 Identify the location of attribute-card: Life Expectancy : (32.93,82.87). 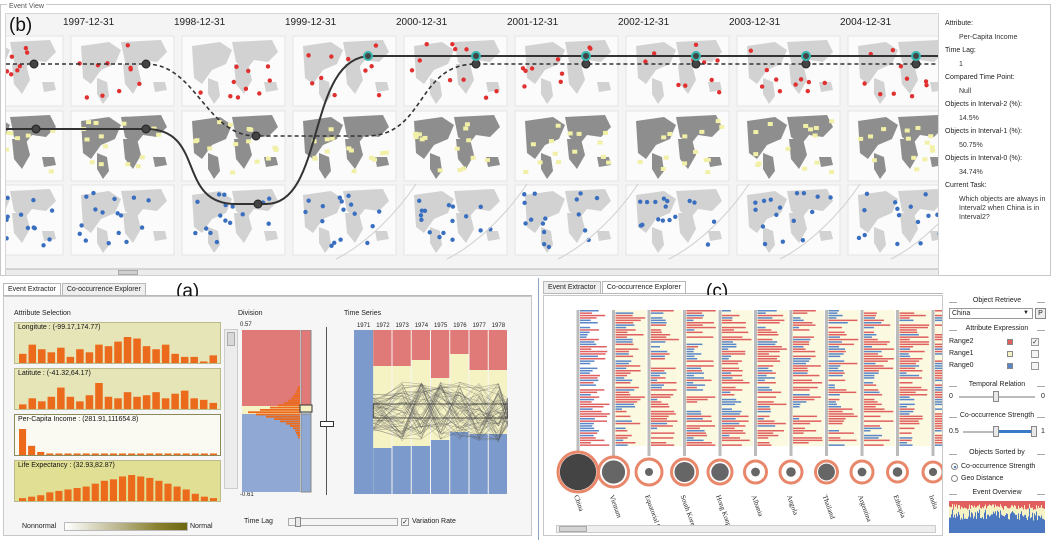
(117, 481).